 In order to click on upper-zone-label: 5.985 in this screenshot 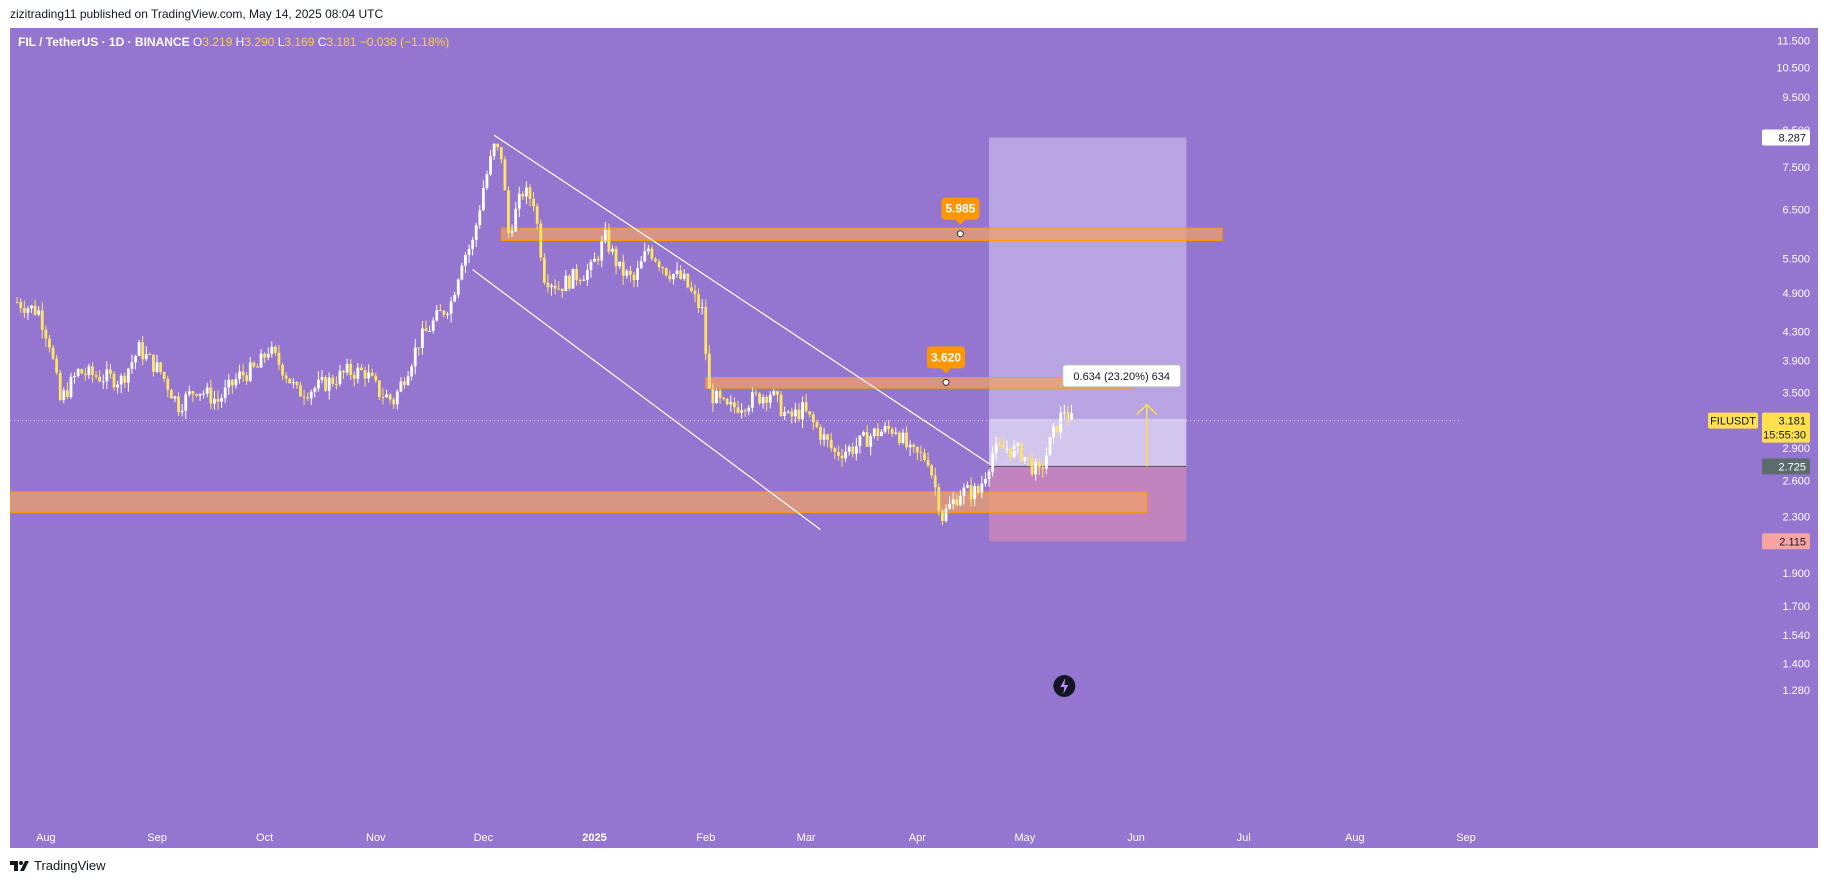, I will do `click(960, 209)`.